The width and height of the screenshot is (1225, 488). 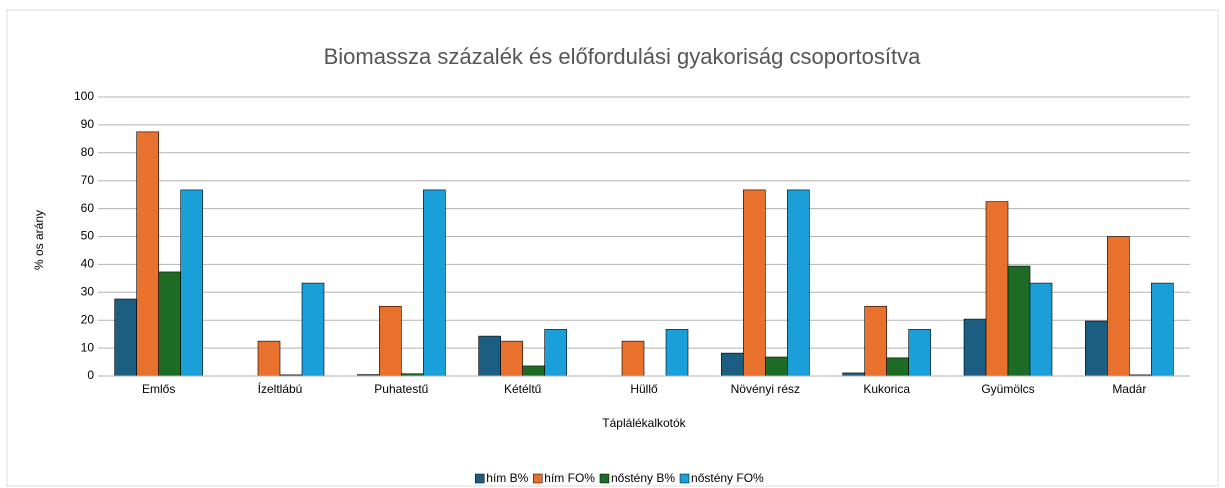 What do you see at coordinates (88, 124) in the screenshot?
I see `y-tick-label: 90` at bounding box center [88, 124].